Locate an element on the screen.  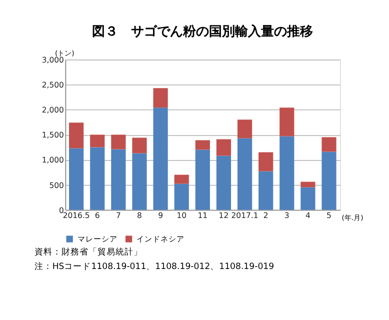
x-tick-label: 11 is located at coordinates (203, 215).